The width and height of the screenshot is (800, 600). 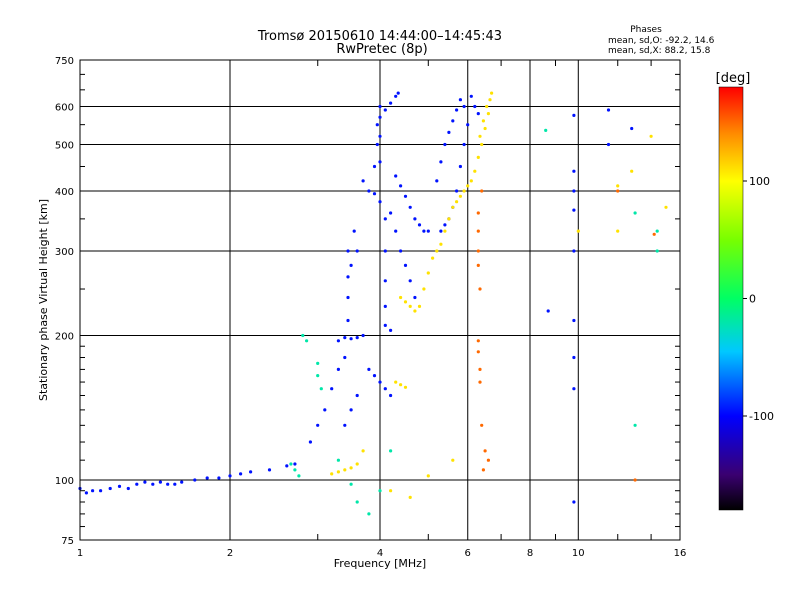 What do you see at coordinates (64, 192) in the screenshot?
I see `y-tick-label: 400` at bounding box center [64, 192].